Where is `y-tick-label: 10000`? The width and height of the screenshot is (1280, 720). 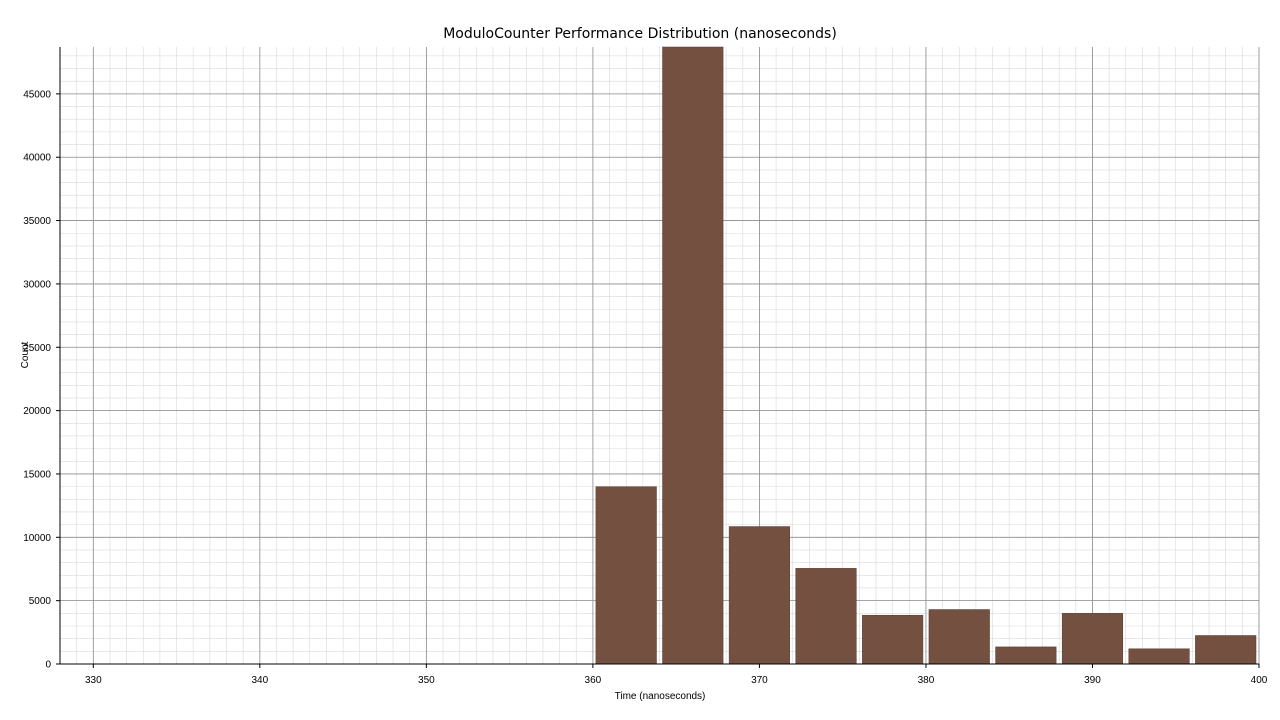
y-tick-label: 10000 is located at coordinates (37, 538).